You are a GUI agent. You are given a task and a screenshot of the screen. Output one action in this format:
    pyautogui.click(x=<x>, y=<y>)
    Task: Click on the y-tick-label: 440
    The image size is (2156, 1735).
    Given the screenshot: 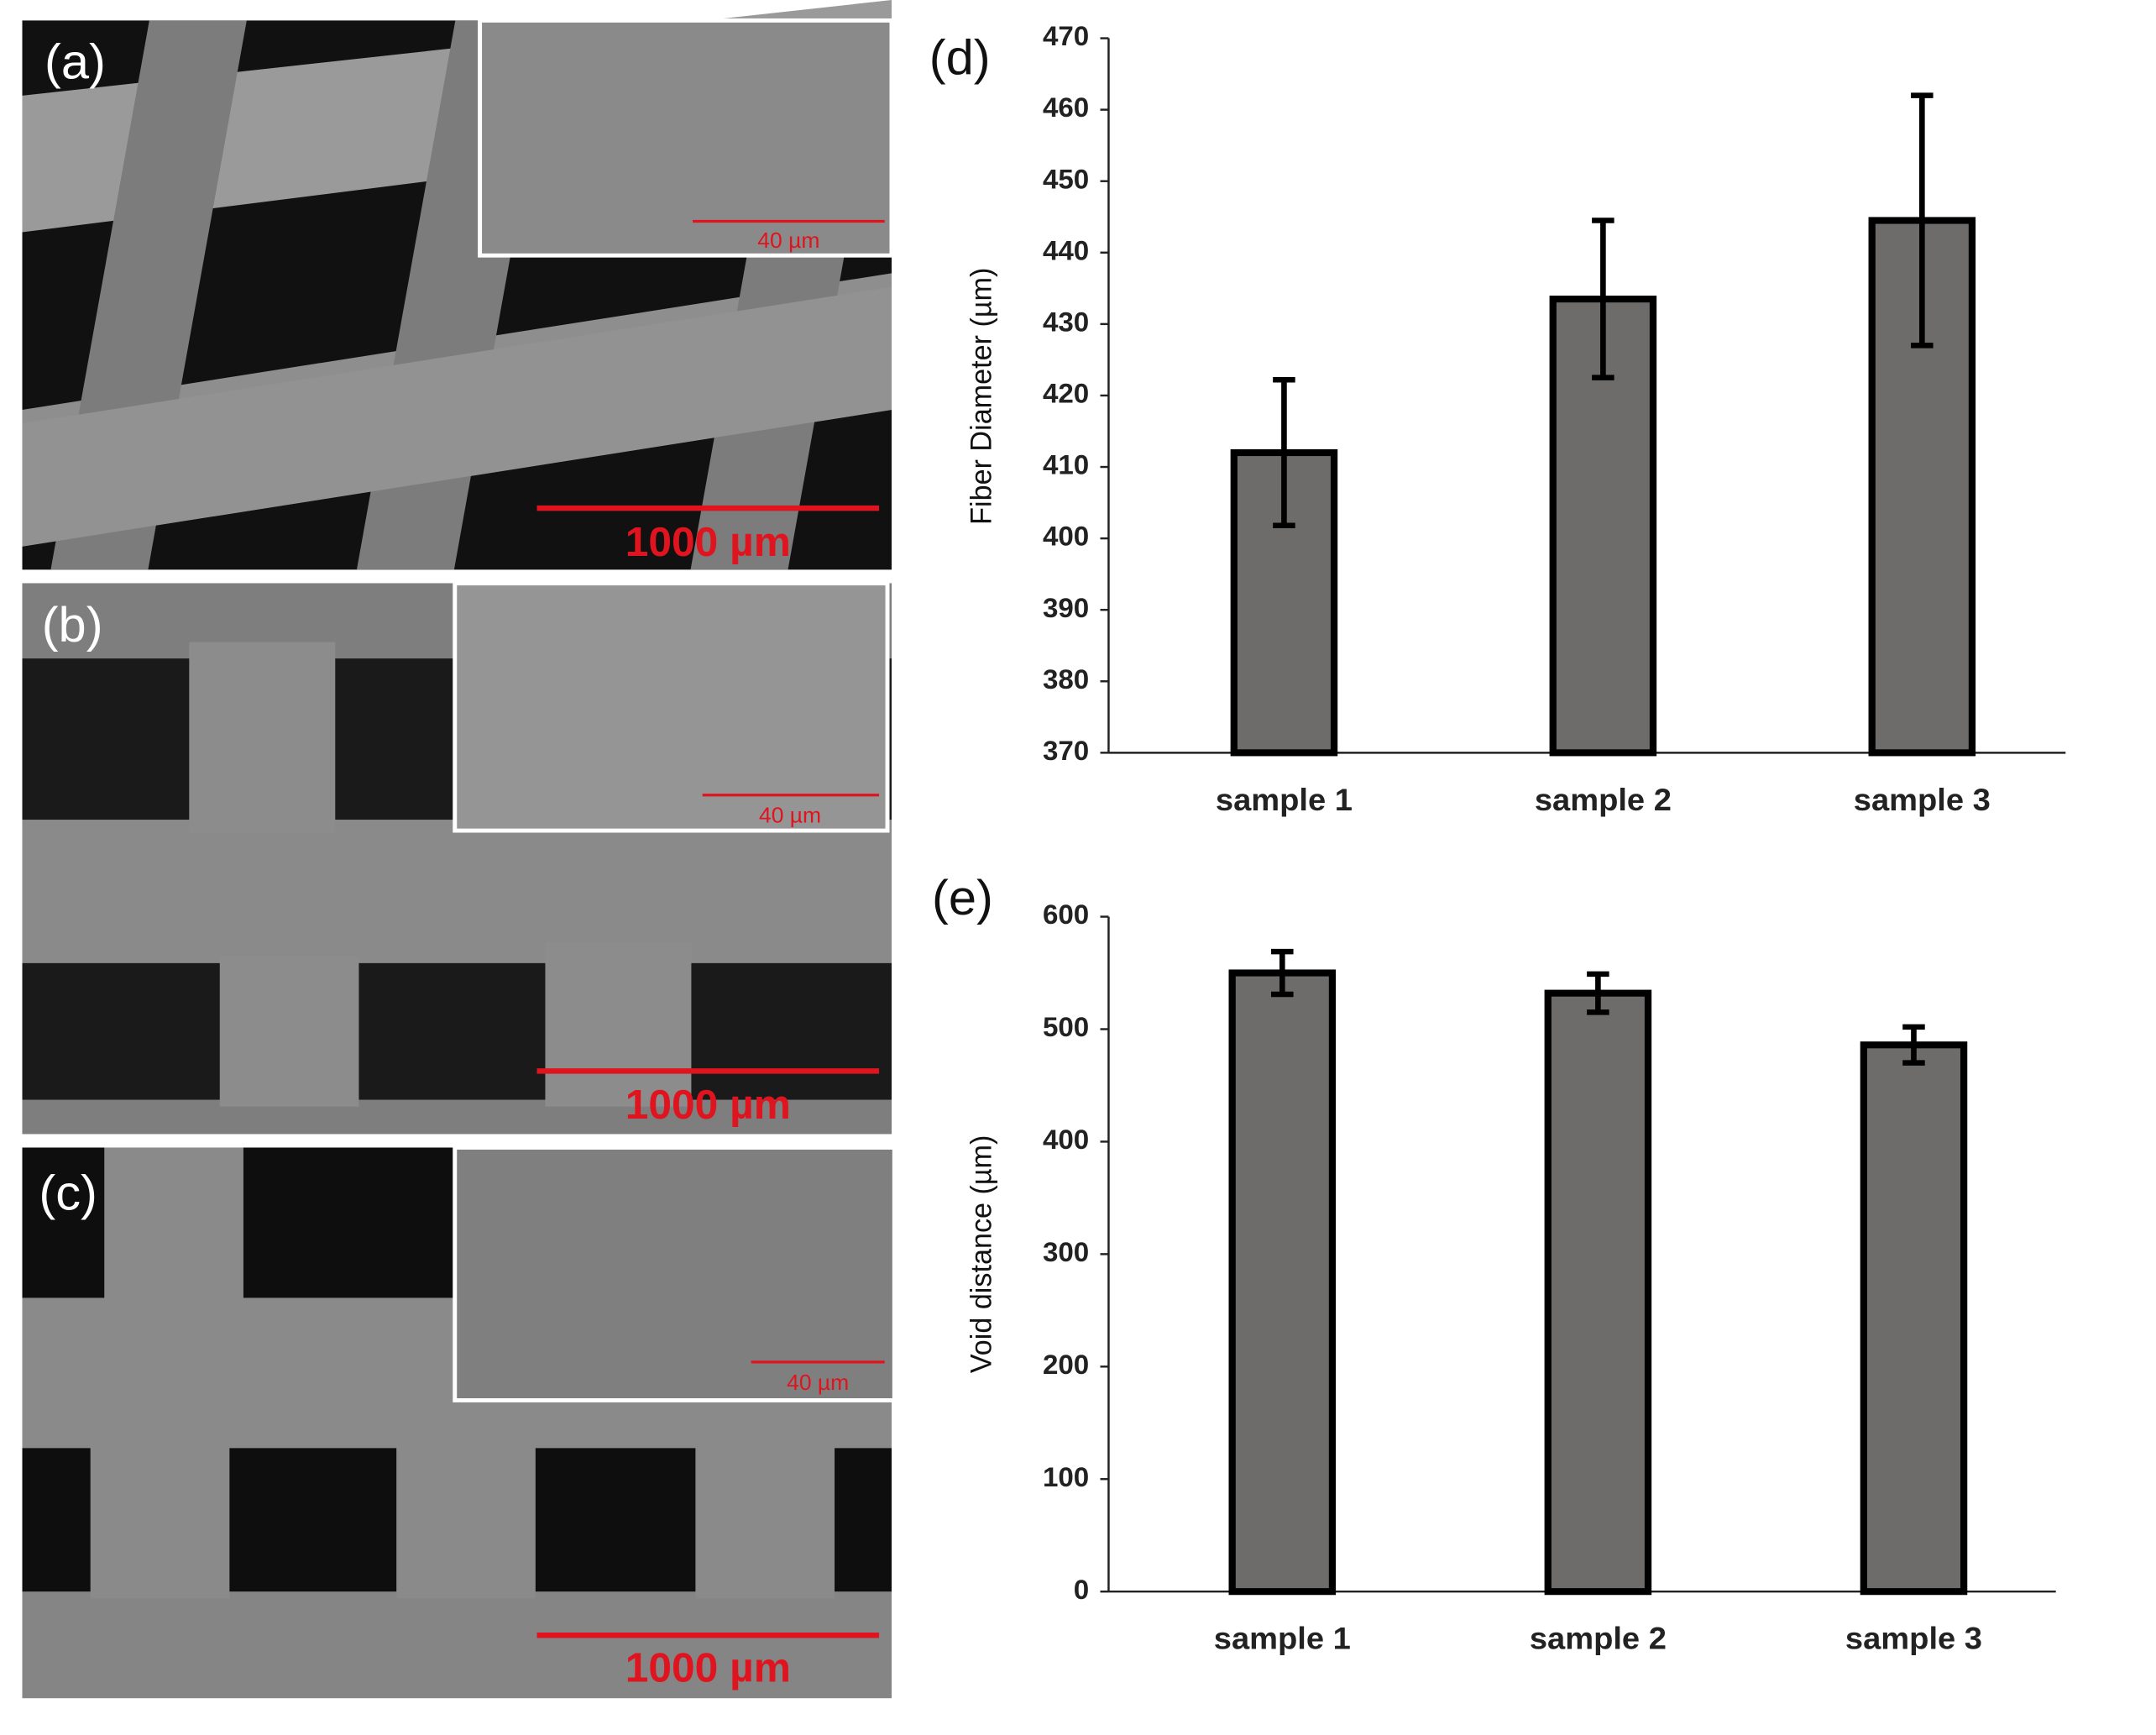 What is the action you would take?
    pyautogui.click(x=1066, y=250)
    